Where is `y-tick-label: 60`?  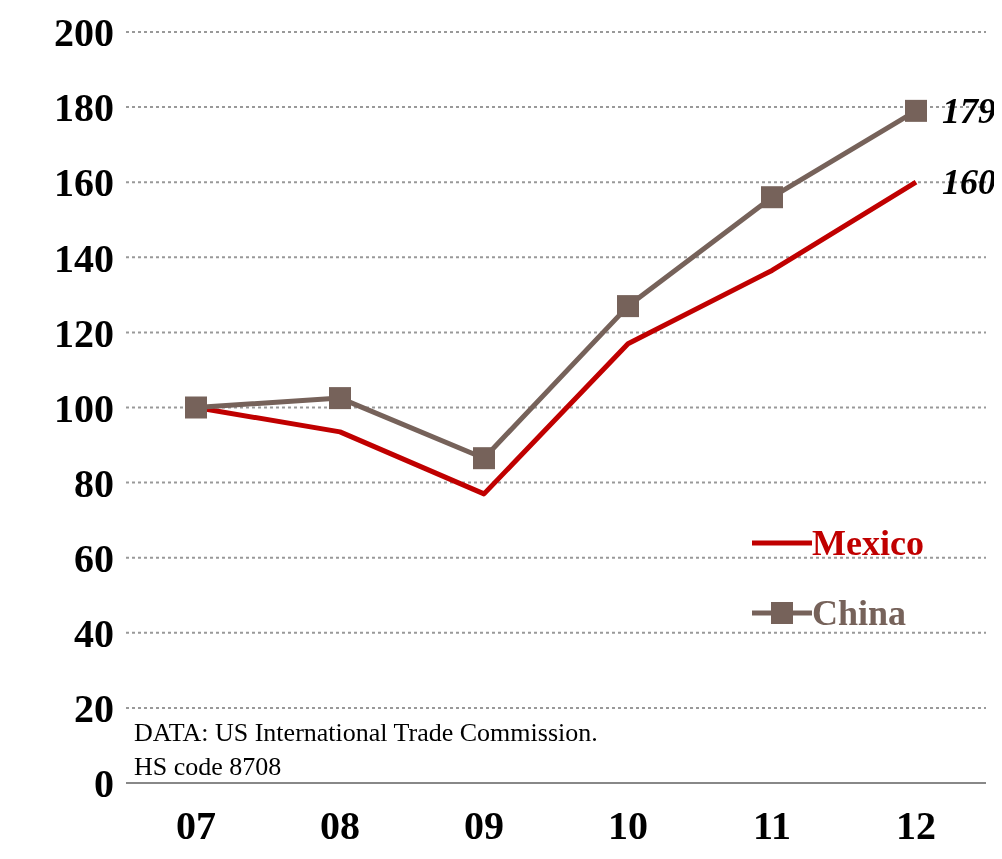 y-tick-label: 60 is located at coordinates (94, 558).